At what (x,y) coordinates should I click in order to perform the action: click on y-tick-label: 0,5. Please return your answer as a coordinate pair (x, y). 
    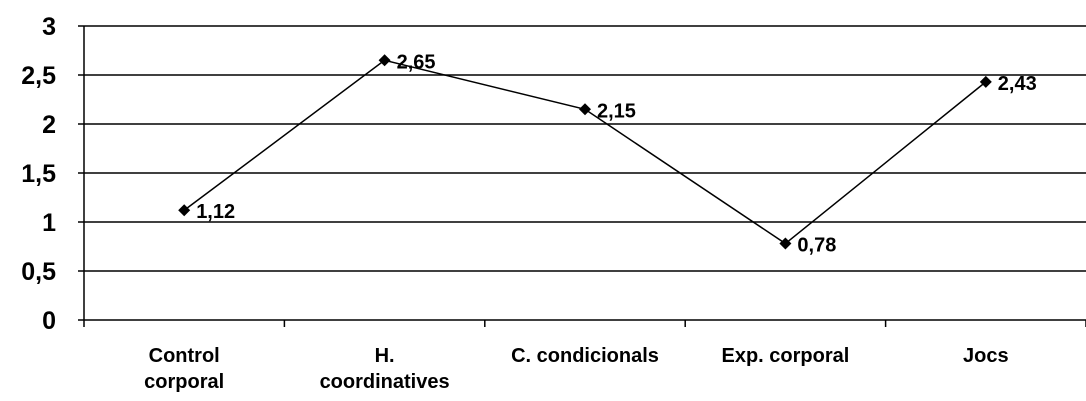
    Looking at the image, I should click on (38, 272).